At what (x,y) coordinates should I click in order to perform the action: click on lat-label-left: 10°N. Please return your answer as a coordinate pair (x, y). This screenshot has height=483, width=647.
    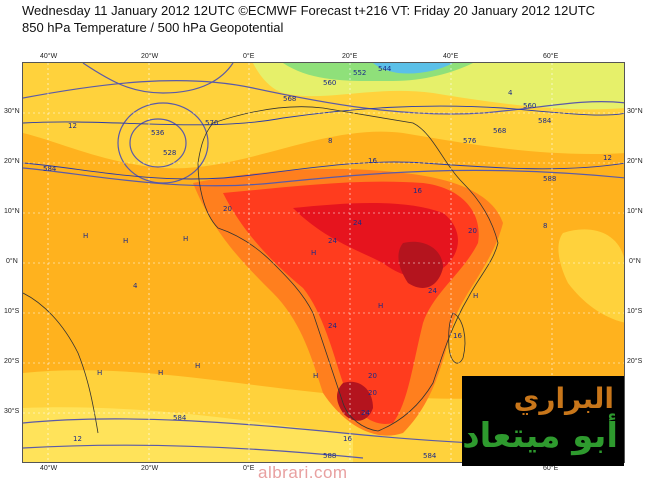
    Looking at the image, I should click on (12, 211).